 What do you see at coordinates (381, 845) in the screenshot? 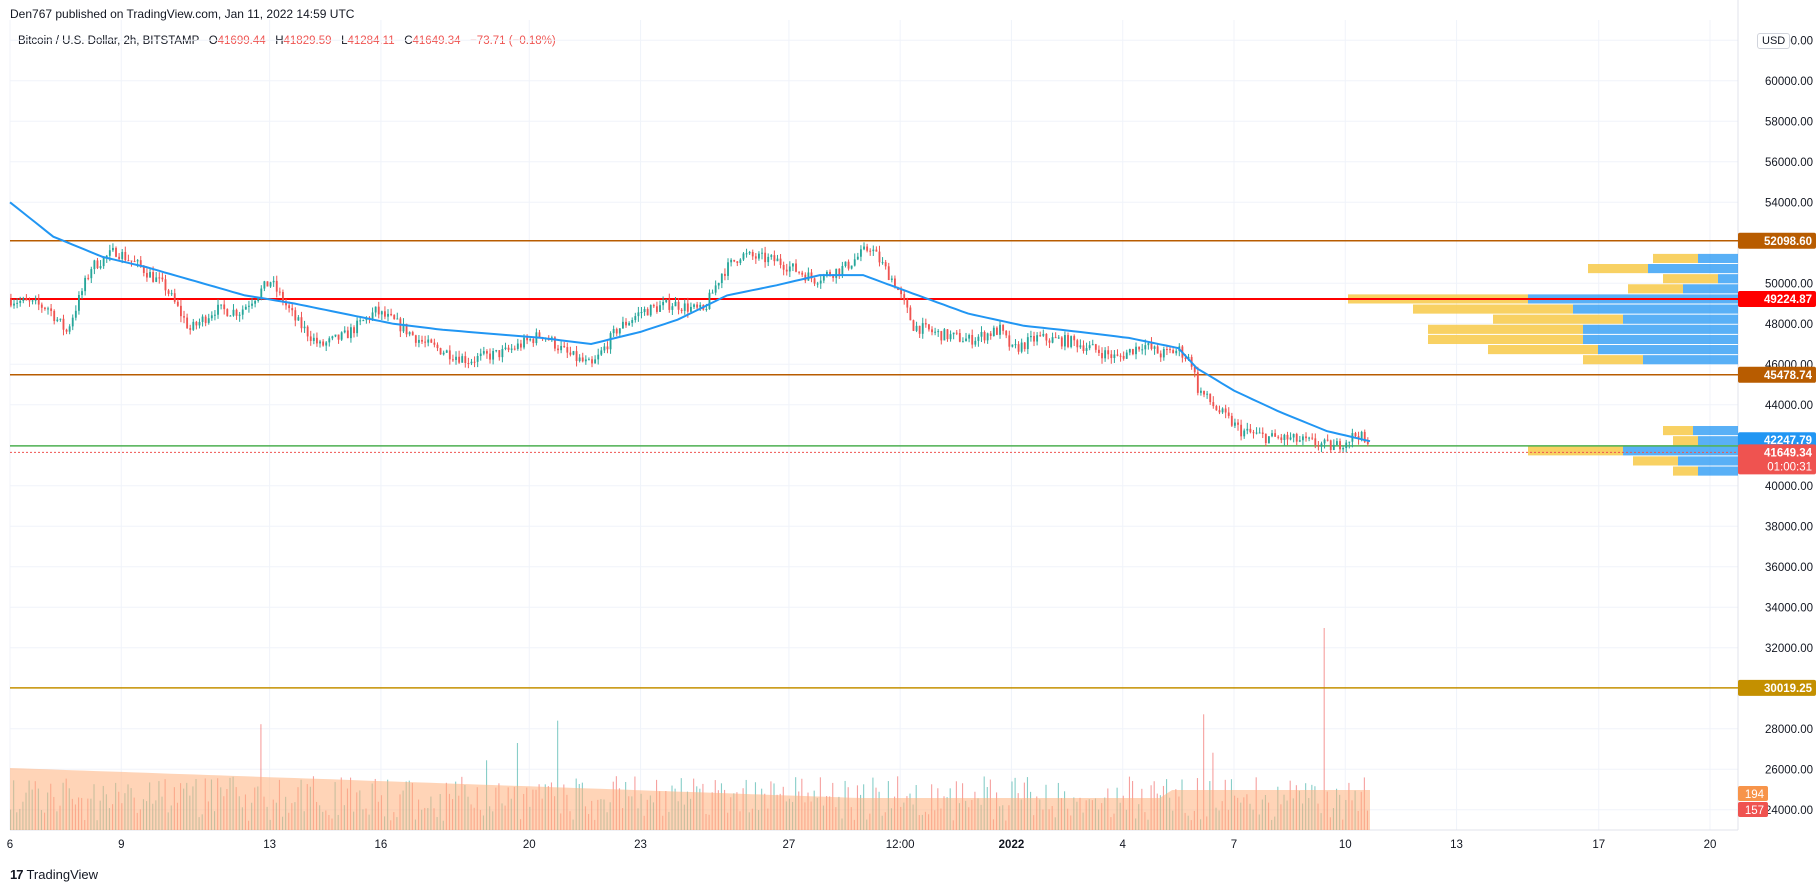
I see `x-tick-label: 16` at bounding box center [381, 845].